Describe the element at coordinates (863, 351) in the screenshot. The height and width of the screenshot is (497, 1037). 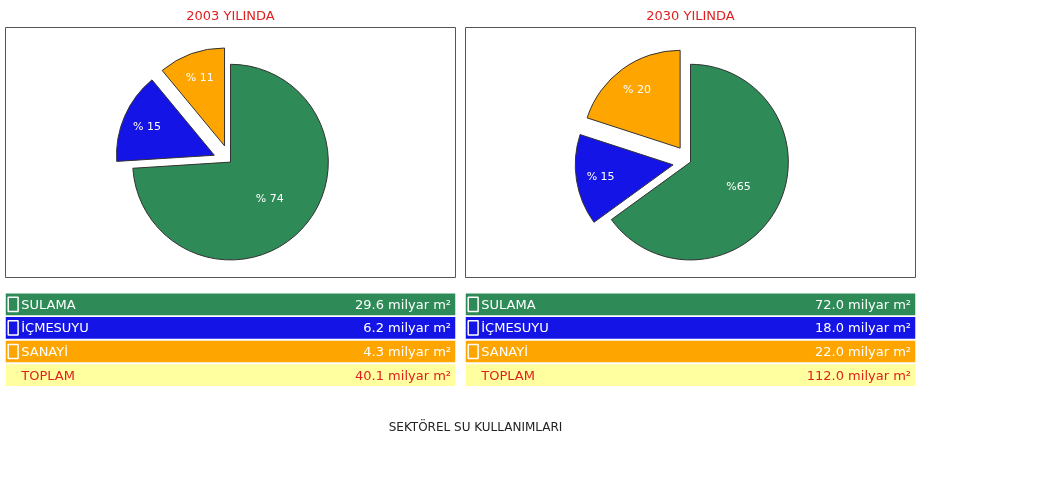
I see `text: 22.0 milyar m²` at that location.